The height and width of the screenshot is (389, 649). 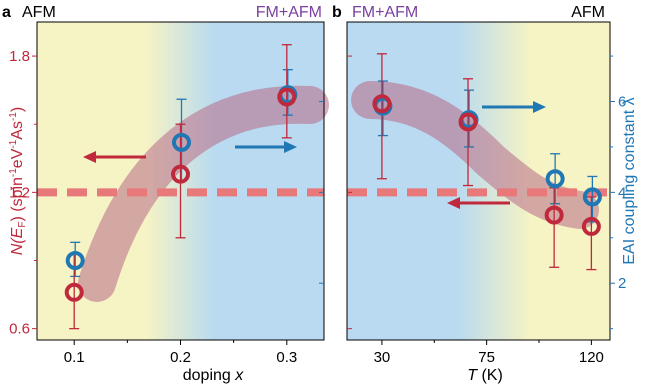 What do you see at coordinates (19, 56) in the screenshot?
I see `ytick-left-label-2: 1.8` at bounding box center [19, 56].